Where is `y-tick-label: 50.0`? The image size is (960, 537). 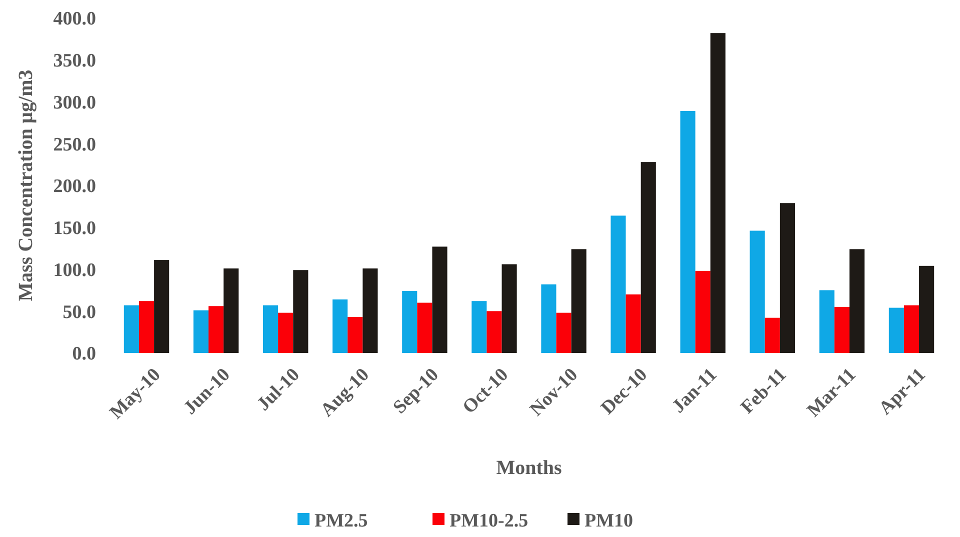
y-tick-label: 50.0 is located at coordinates (79, 312).